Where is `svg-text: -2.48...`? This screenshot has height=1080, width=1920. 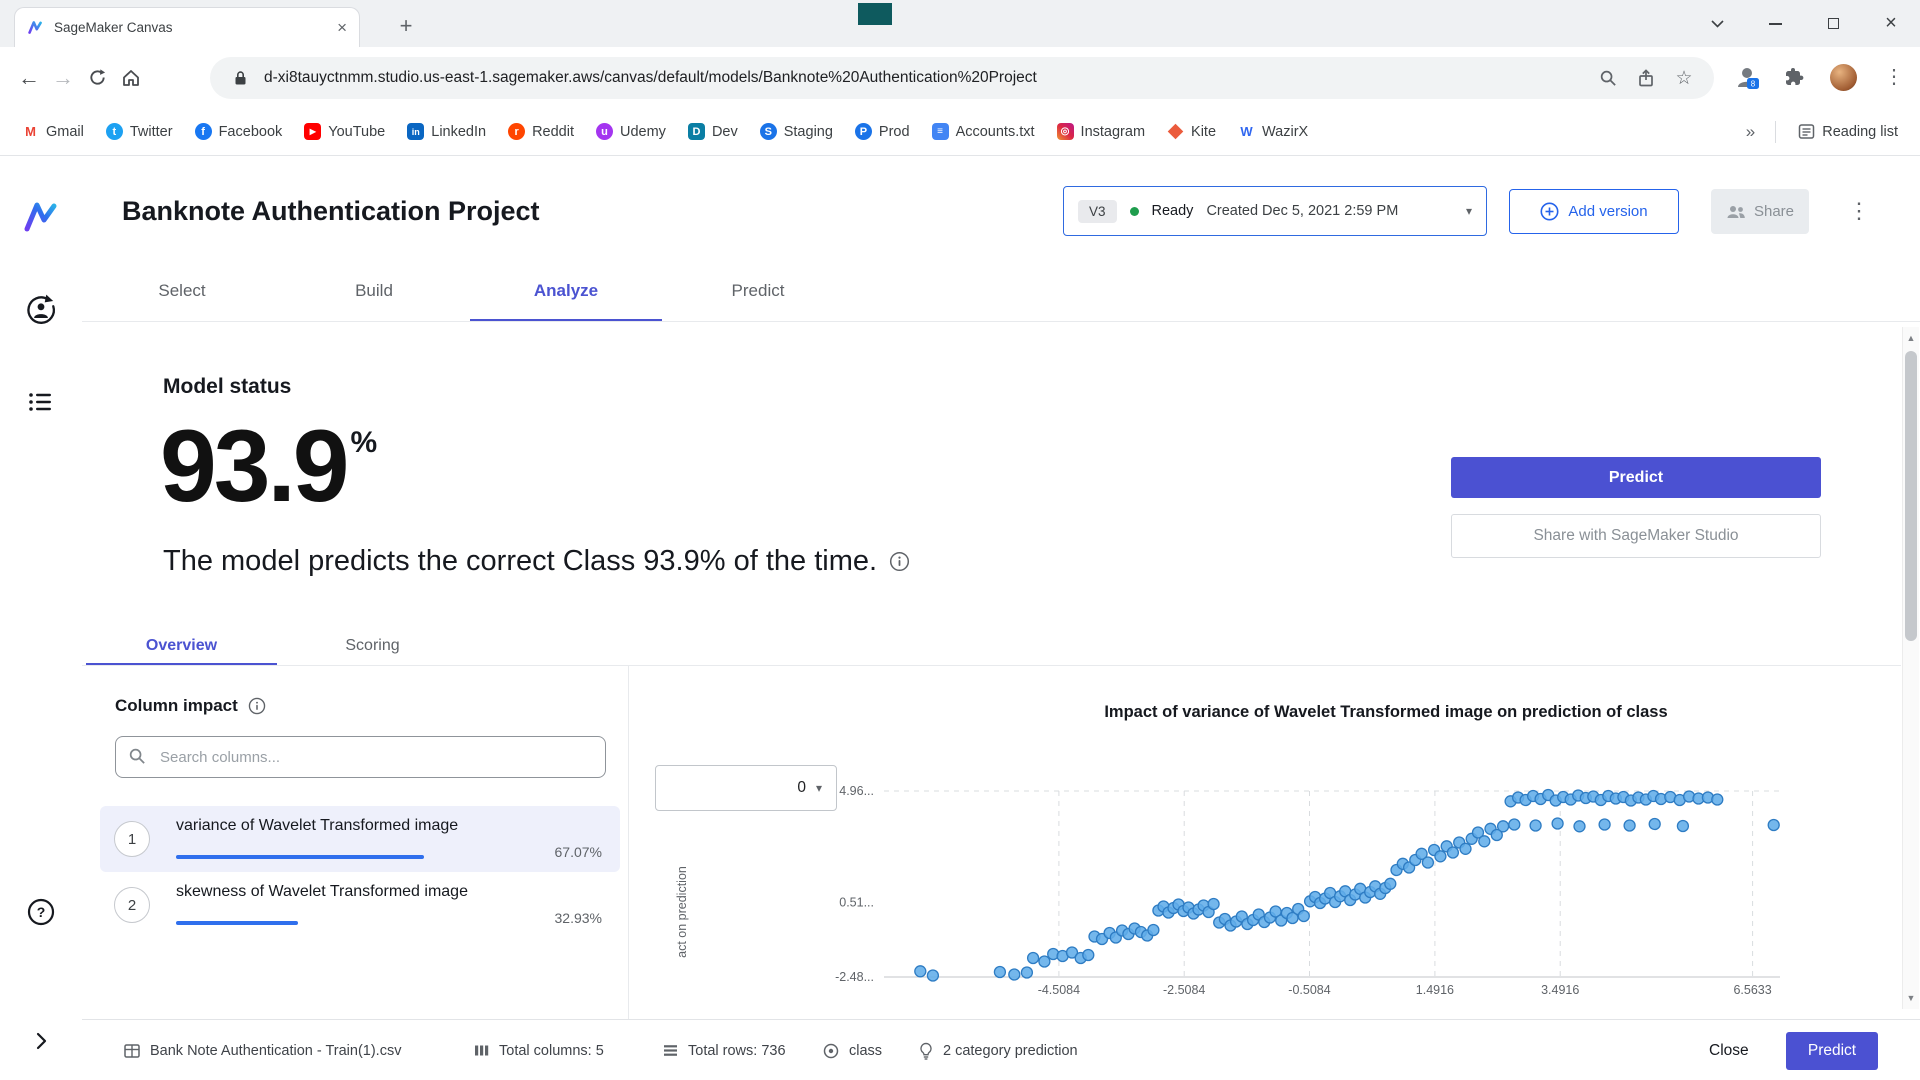 svg-text: -2.48... is located at coordinates (854, 977).